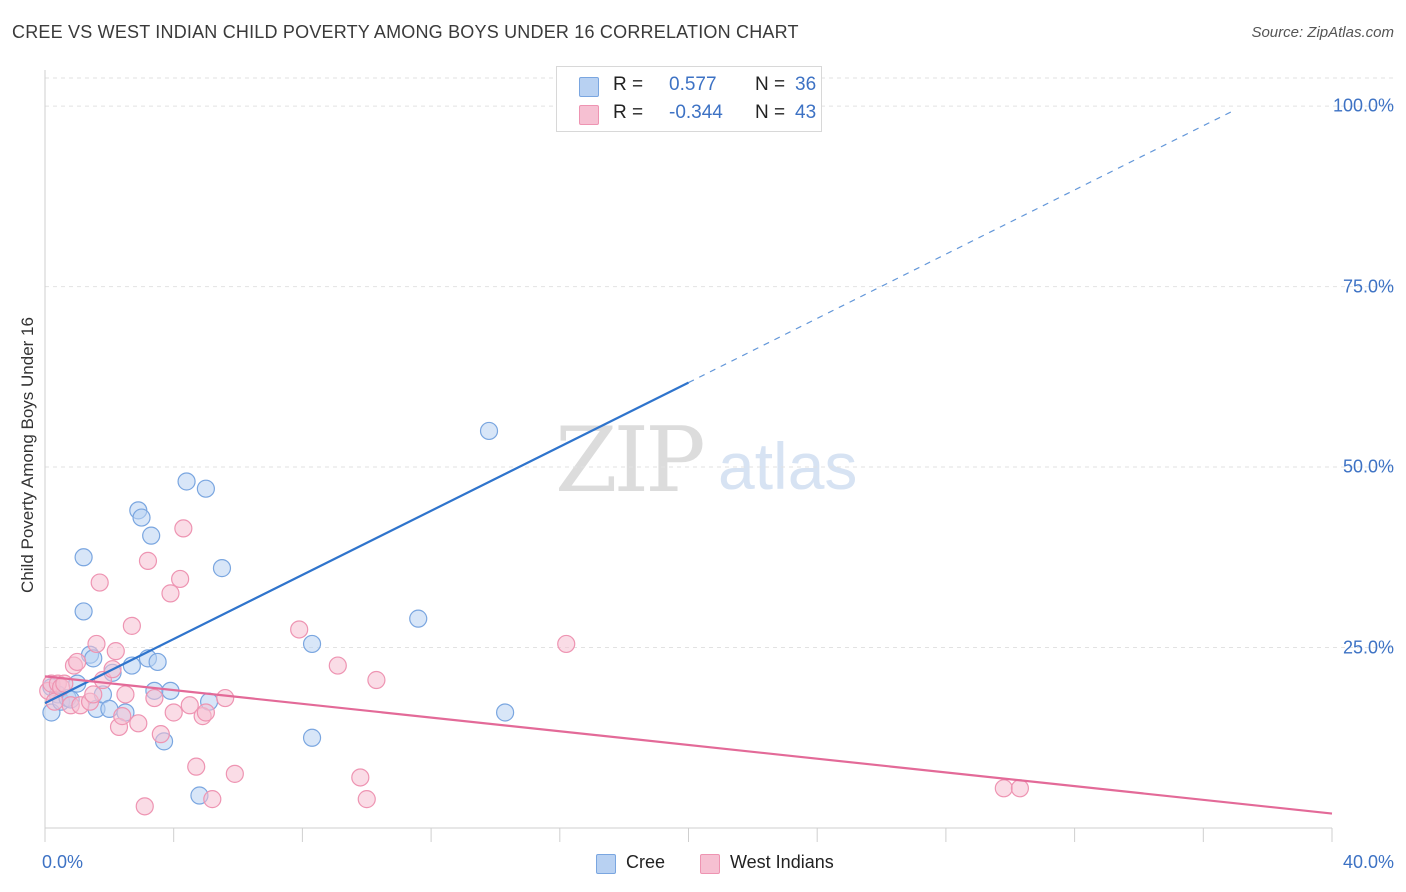 The image size is (1406, 892). Describe the element at coordinates (646, 862) in the screenshot. I see `bottom-legend-label-cree: Cree` at that location.